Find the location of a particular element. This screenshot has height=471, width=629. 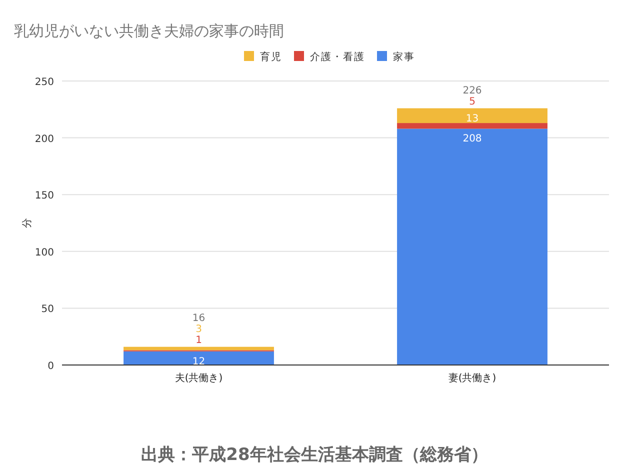

data-label: 13 is located at coordinates (472, 118).